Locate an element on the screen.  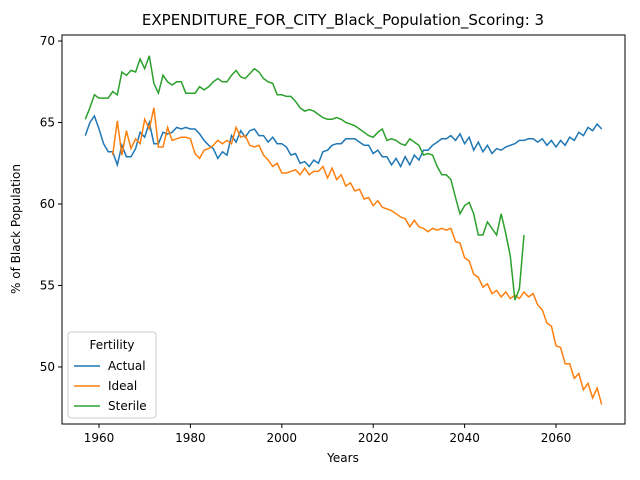
y-tick-label: 55 is located at coordinates (47, 285).